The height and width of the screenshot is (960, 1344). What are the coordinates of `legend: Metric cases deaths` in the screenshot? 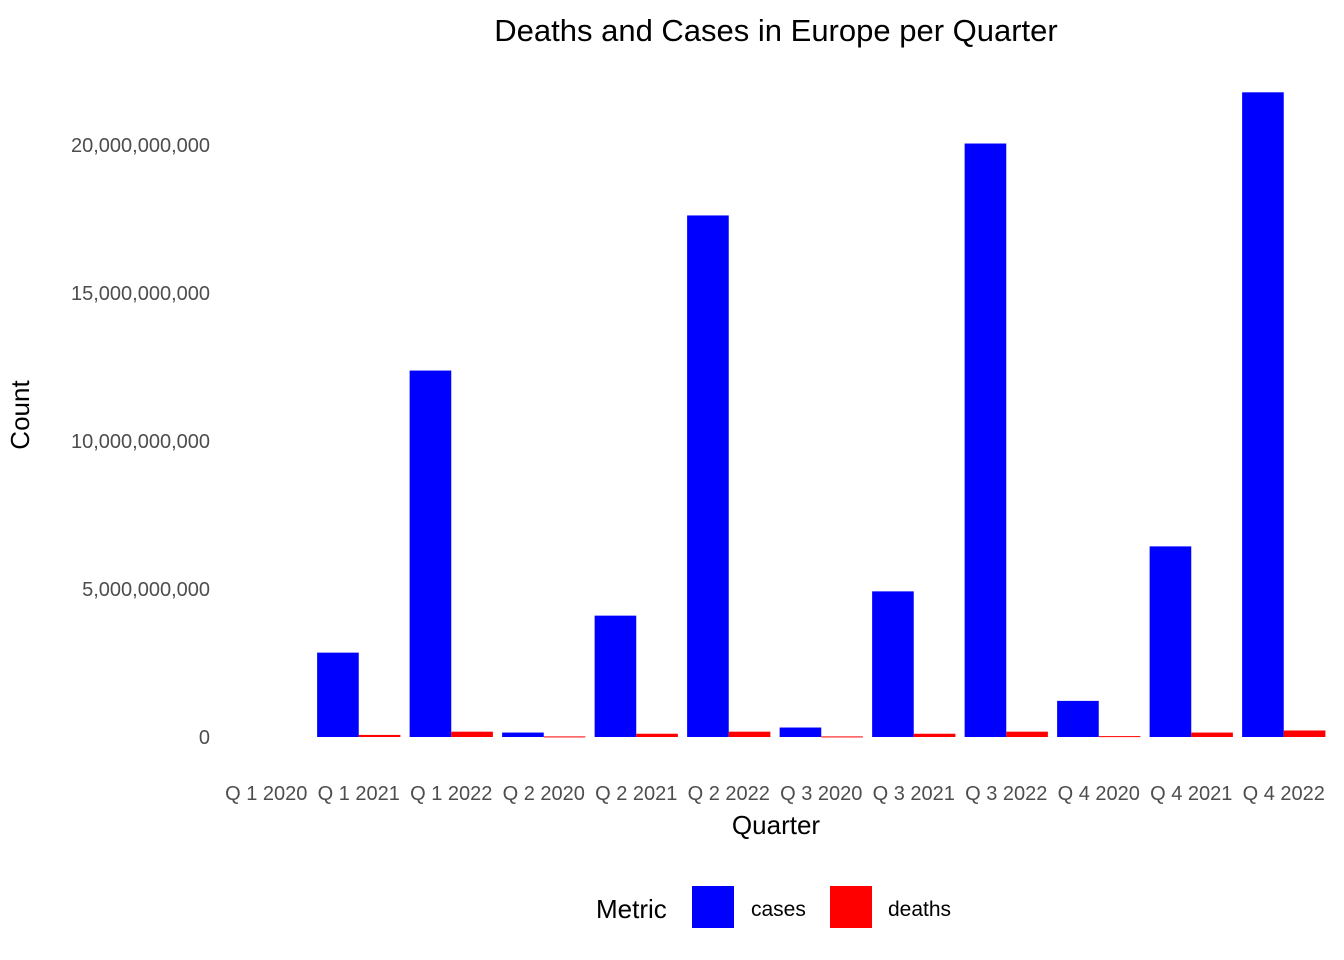 It's located at (773, 907).